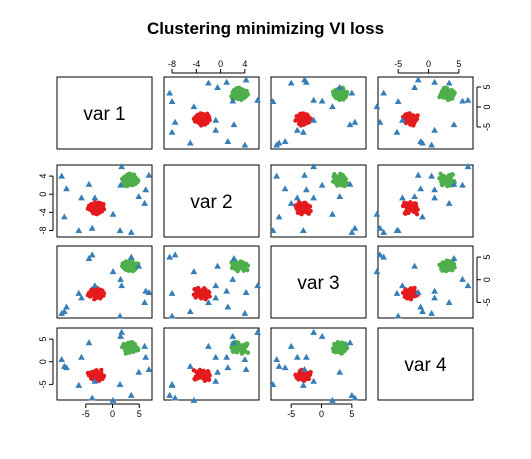 The height and width of the screenshot is (459, 531). Describe the element at coordinates (172, 64) in the screenshot. I see `tick-label: -8` at that location.